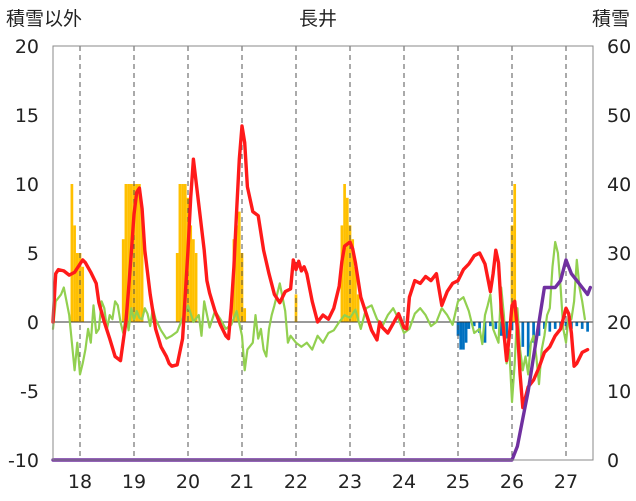  What do you see at coordinates (23, 461) in the screenshot?
I see `left-y-tick-label: -10` at bounding box center [23, 461].